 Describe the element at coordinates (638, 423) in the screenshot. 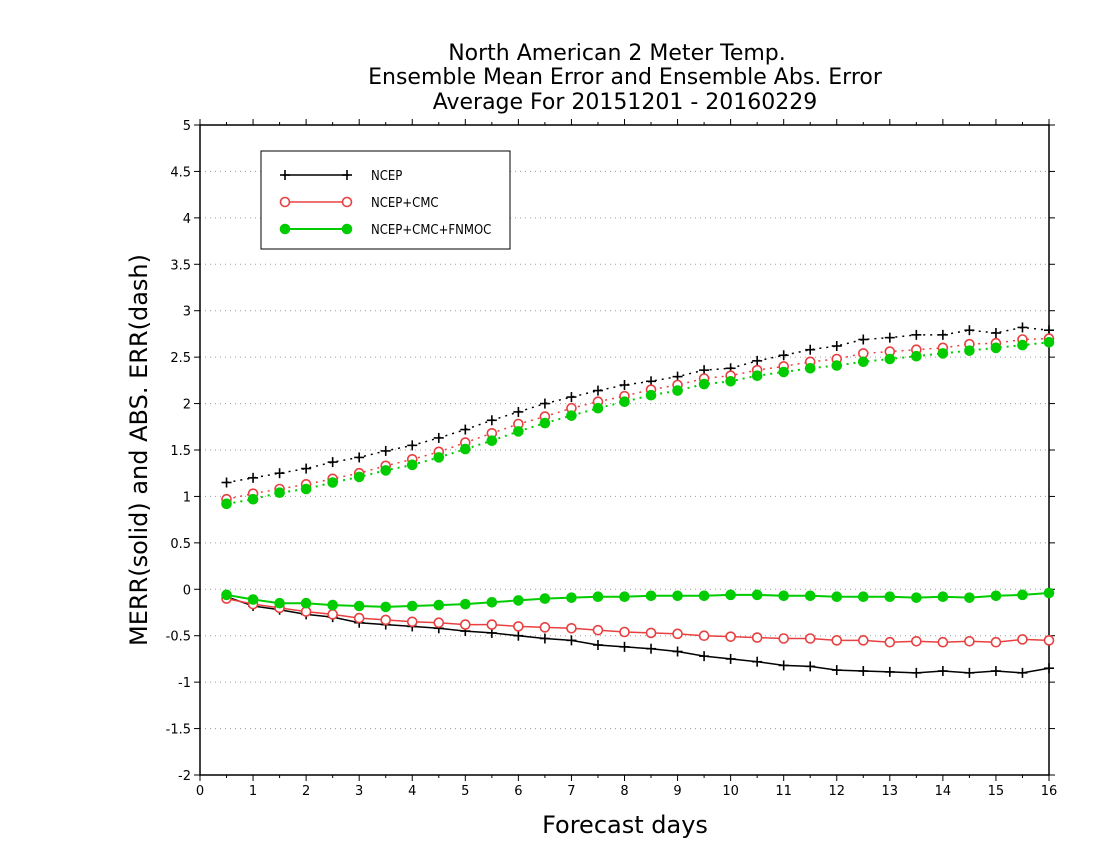

I see `abserr-line-ncep-cmc-fnmoc` at that location.